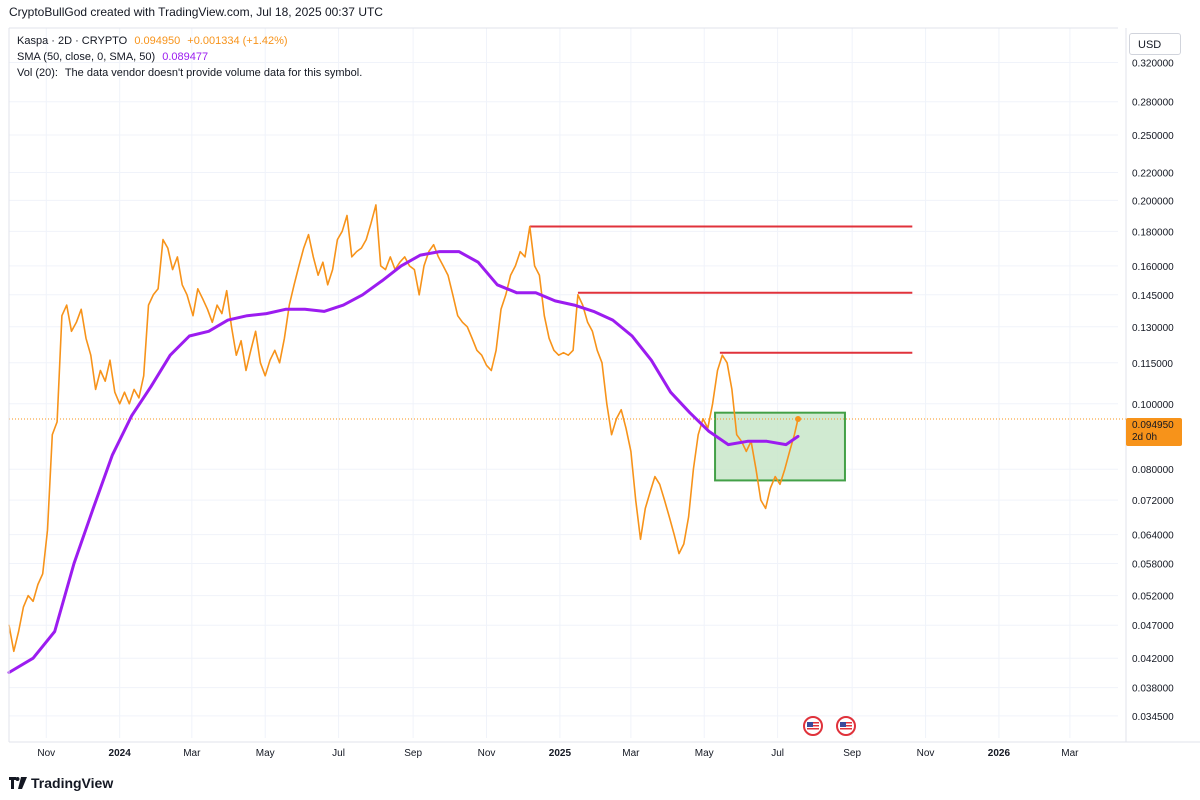 The width and height of the screenshot is (1200, 800). What do you see at coordinates (1155, 44) in the screenshot?
I see `currency-button: USD` at bounding box center [1155, 44].